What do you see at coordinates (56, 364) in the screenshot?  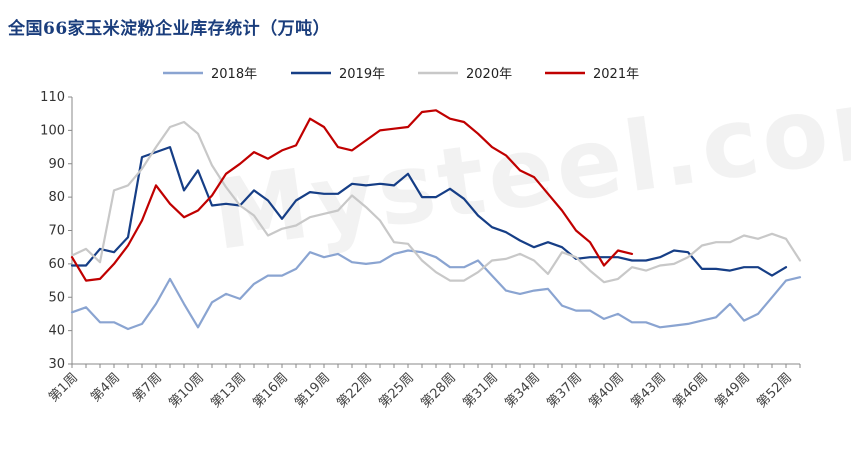 I see `y-tick-label: 30` at bounding box center [56, 364].